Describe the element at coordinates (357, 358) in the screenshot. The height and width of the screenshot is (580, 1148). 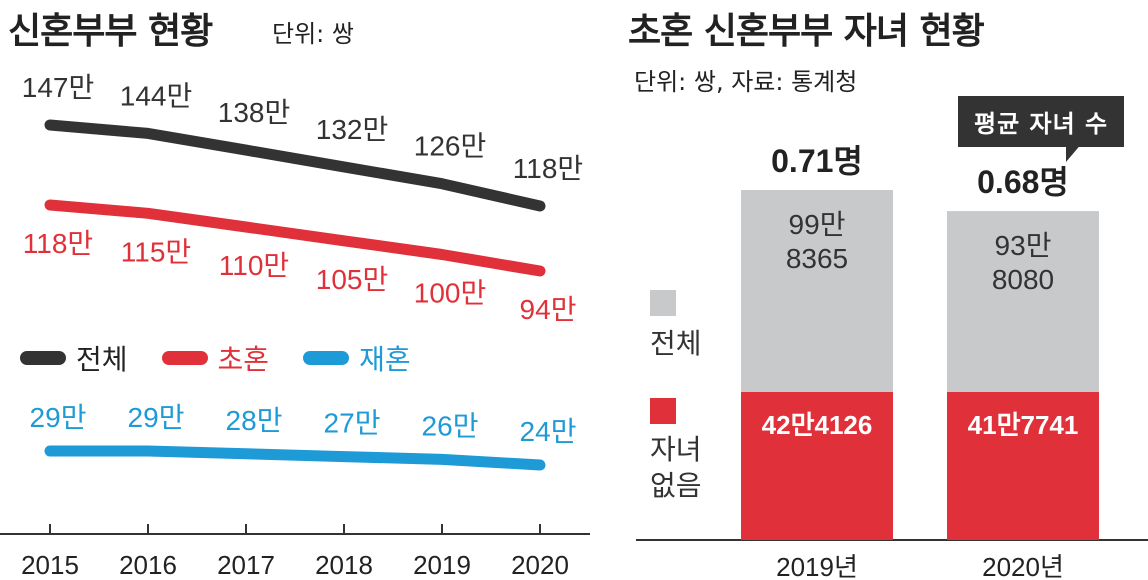
I see `legend-item-remarriage: 재혼` at that location.